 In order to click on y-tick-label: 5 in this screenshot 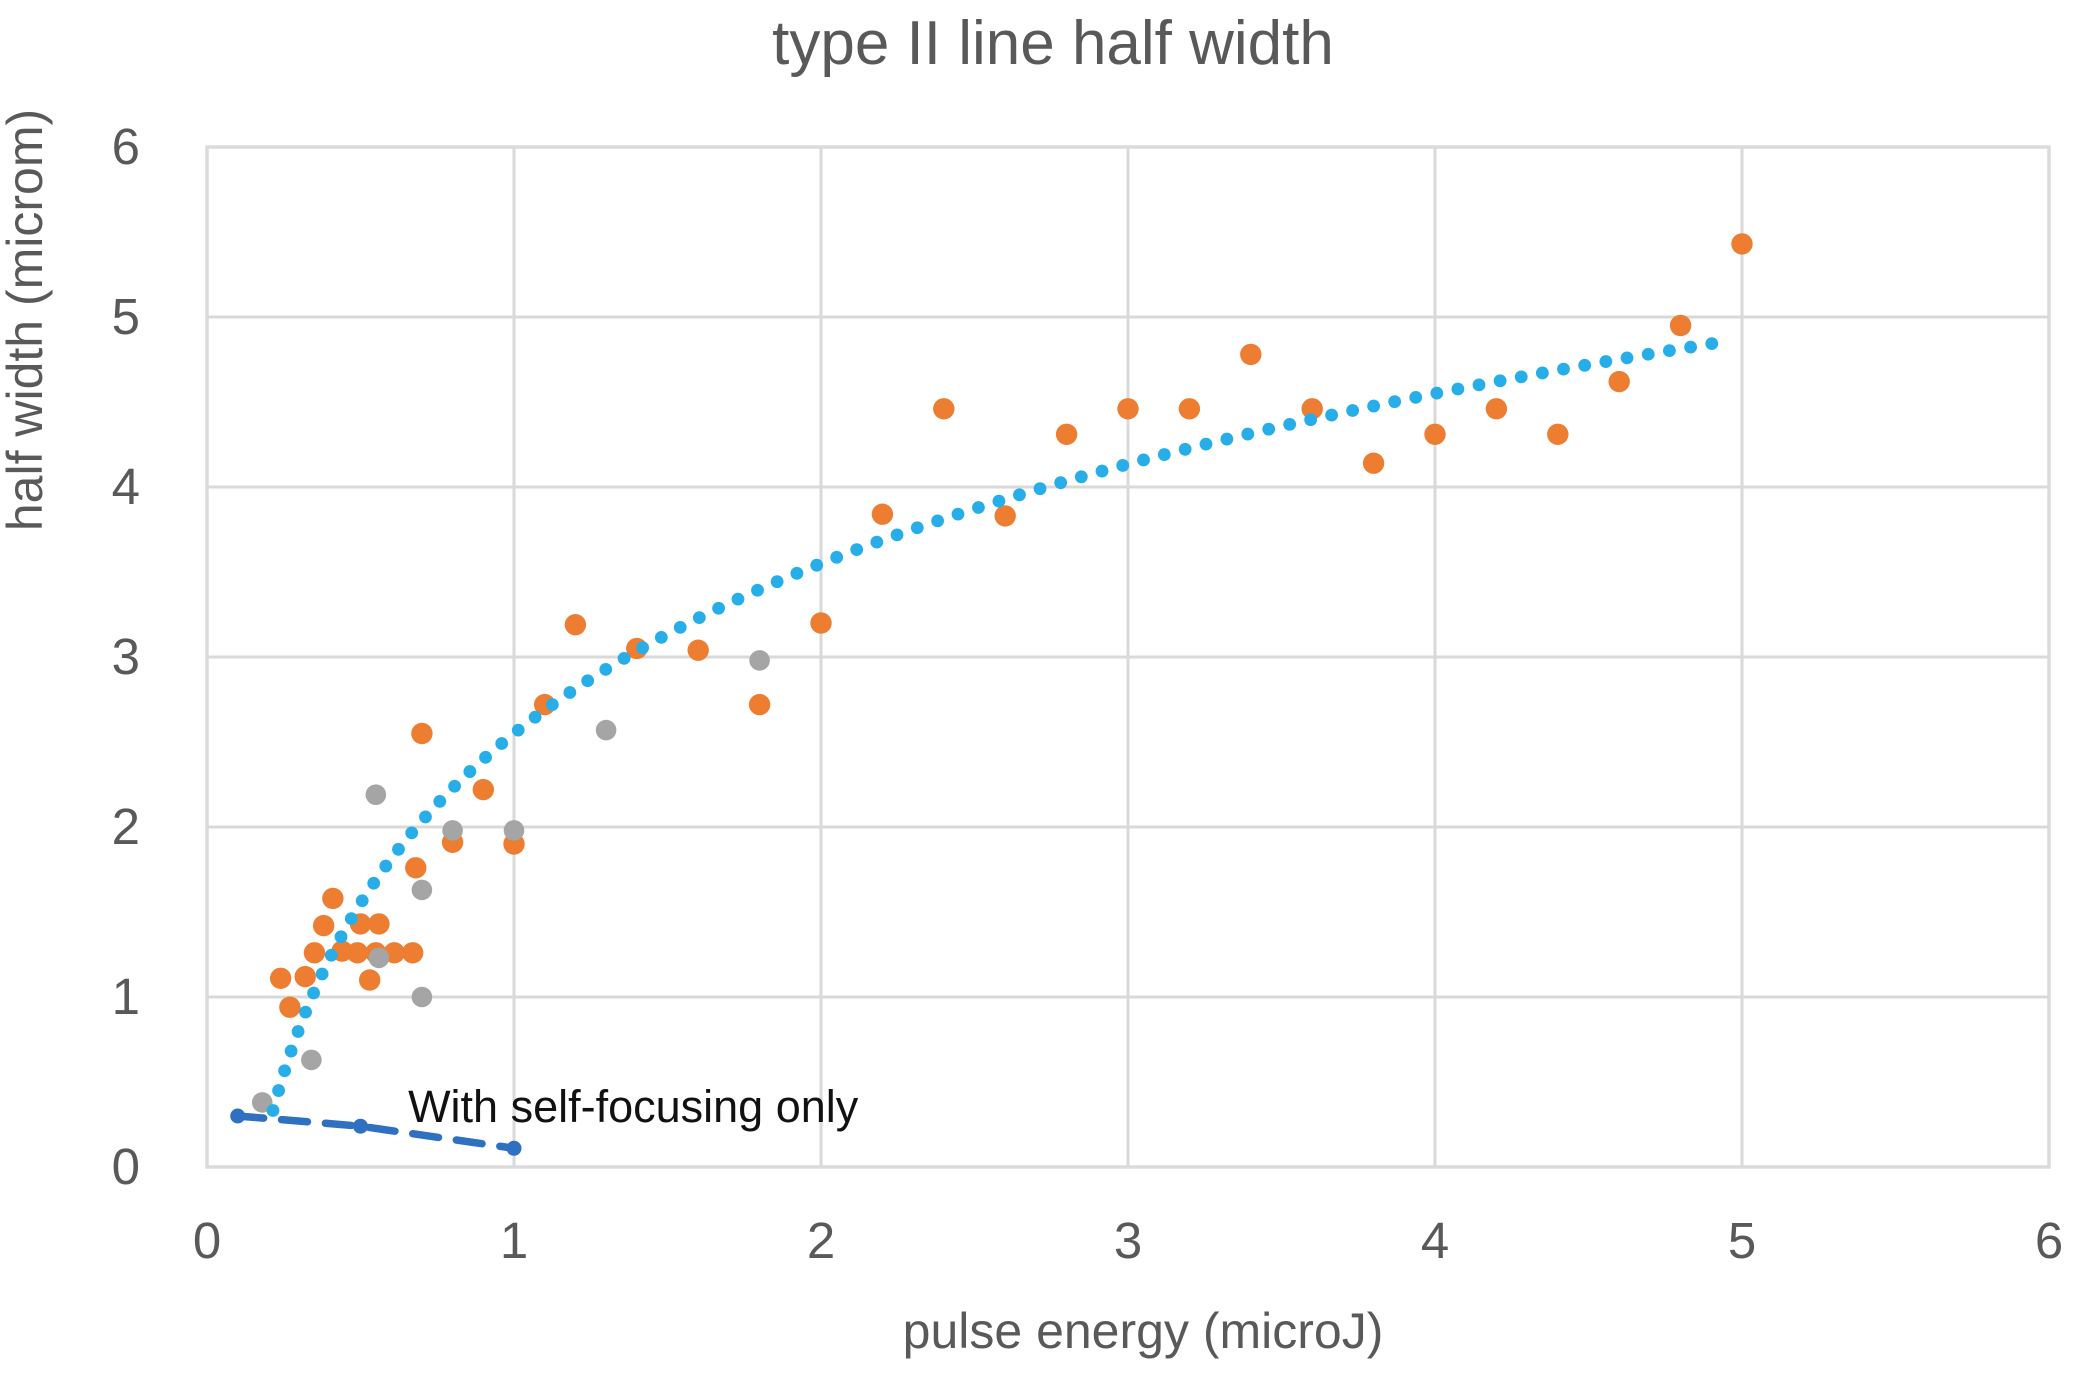, I will do `click(126, 316)`.